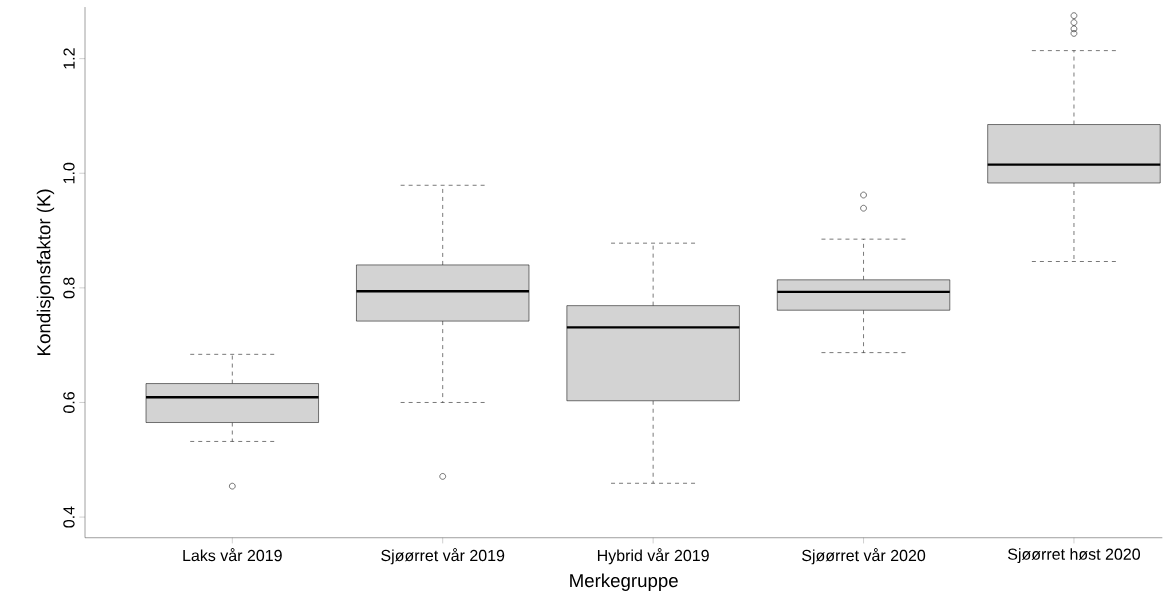 Image resolution: width=1168 pixels, height=614 pixels. Describe the element at coordinates (69, 517) in the screenshot. I see `y-tick-label: 0.4` at that location.